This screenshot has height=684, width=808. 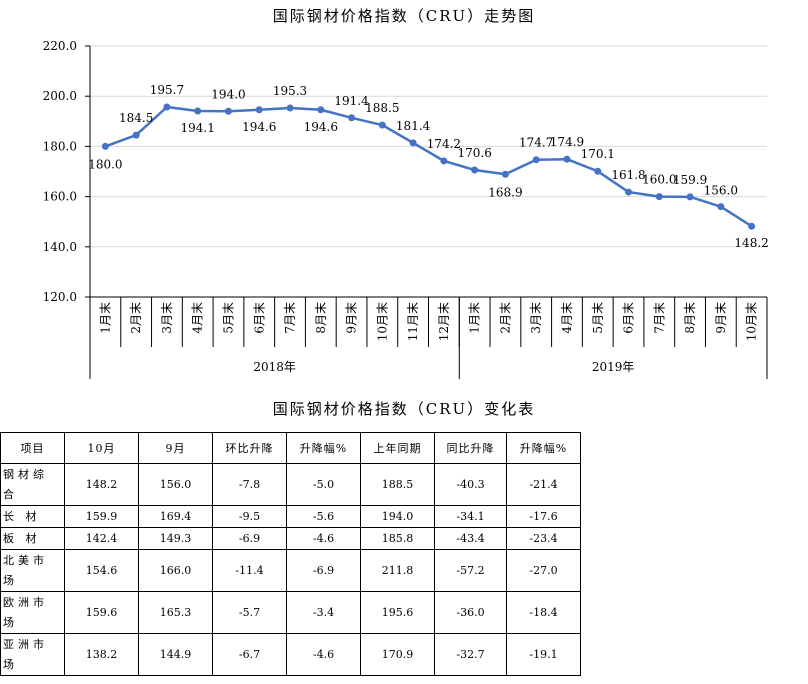 What do you see at coordinates (175, 612) in the screenshot?
I see `table-cell: 165.3` at bounding box center [175, 612].